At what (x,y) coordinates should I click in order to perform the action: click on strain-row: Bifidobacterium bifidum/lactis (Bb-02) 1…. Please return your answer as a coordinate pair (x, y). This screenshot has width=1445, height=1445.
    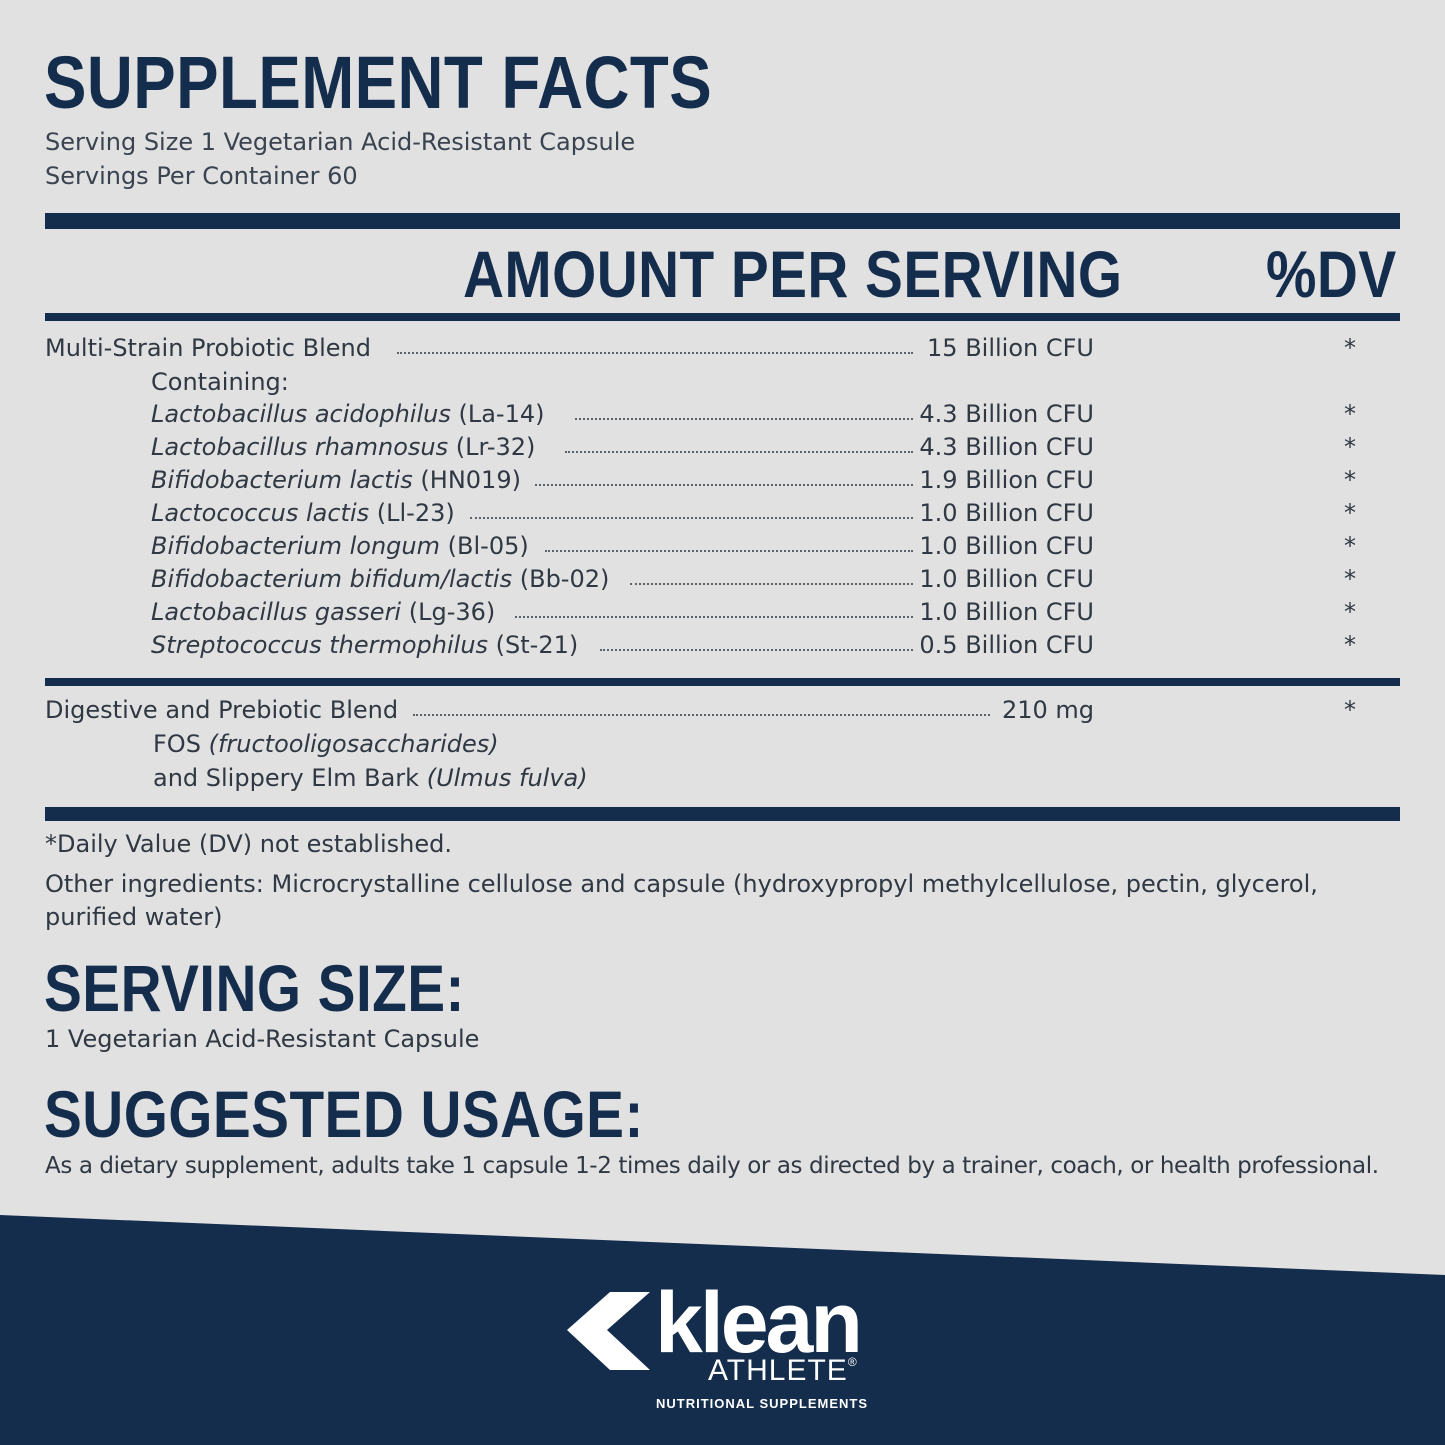
    Looking at the image, I should click on (722, 581).